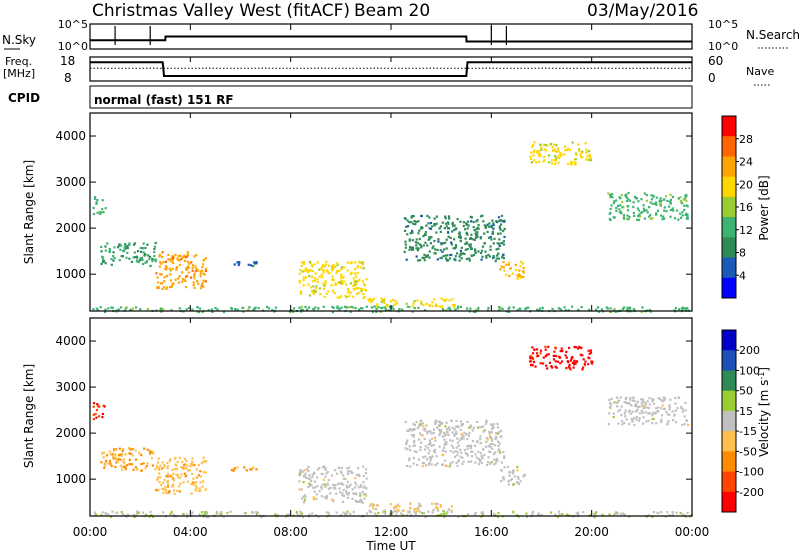 The height and width of the screenshot is (554, 800). Describe the element at coordinates (391, 97) in the screenshot. I see `cpid-frame` at that location.